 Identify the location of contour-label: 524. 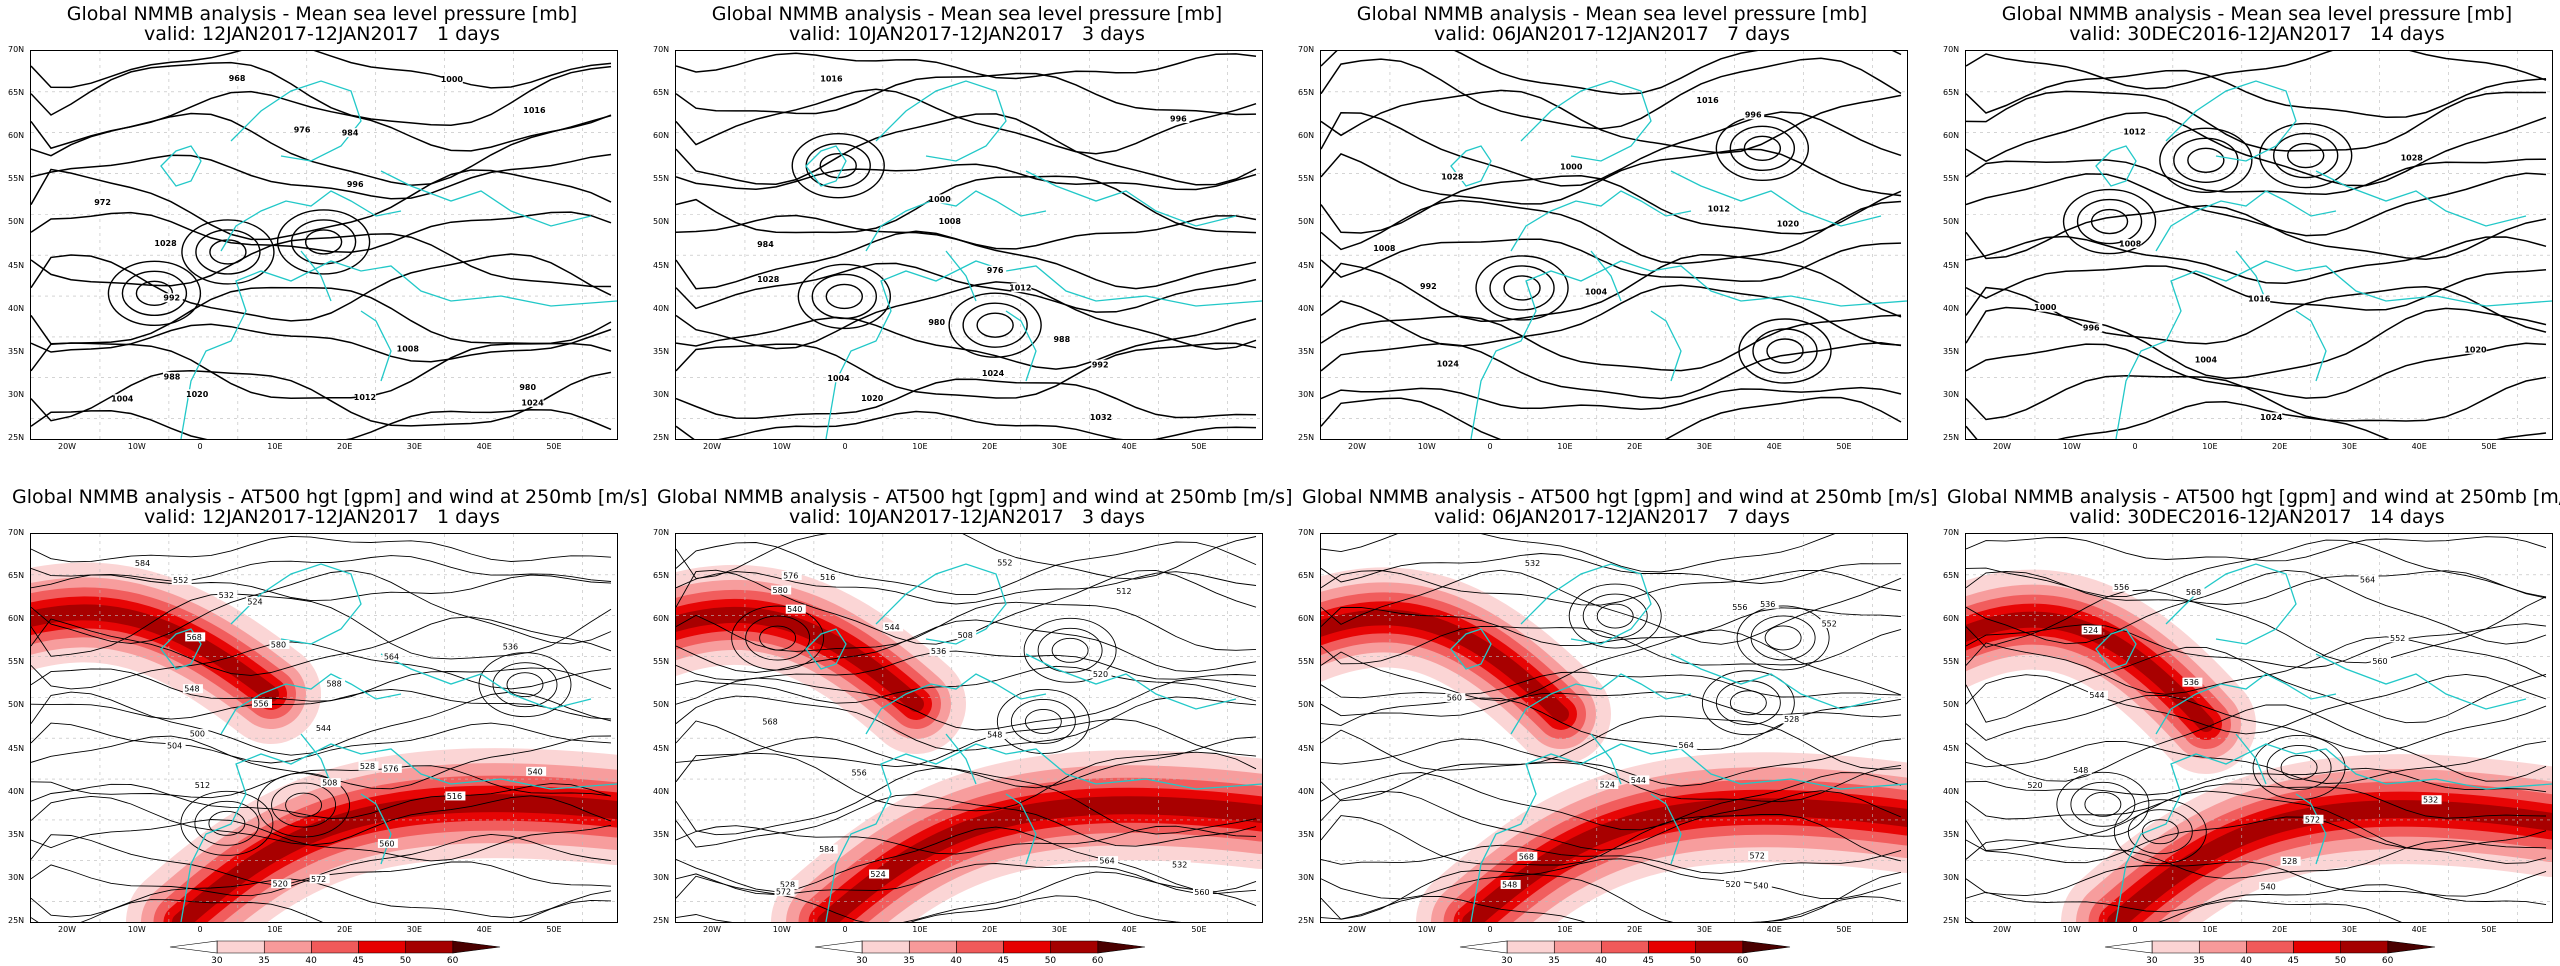
(1607, 784).